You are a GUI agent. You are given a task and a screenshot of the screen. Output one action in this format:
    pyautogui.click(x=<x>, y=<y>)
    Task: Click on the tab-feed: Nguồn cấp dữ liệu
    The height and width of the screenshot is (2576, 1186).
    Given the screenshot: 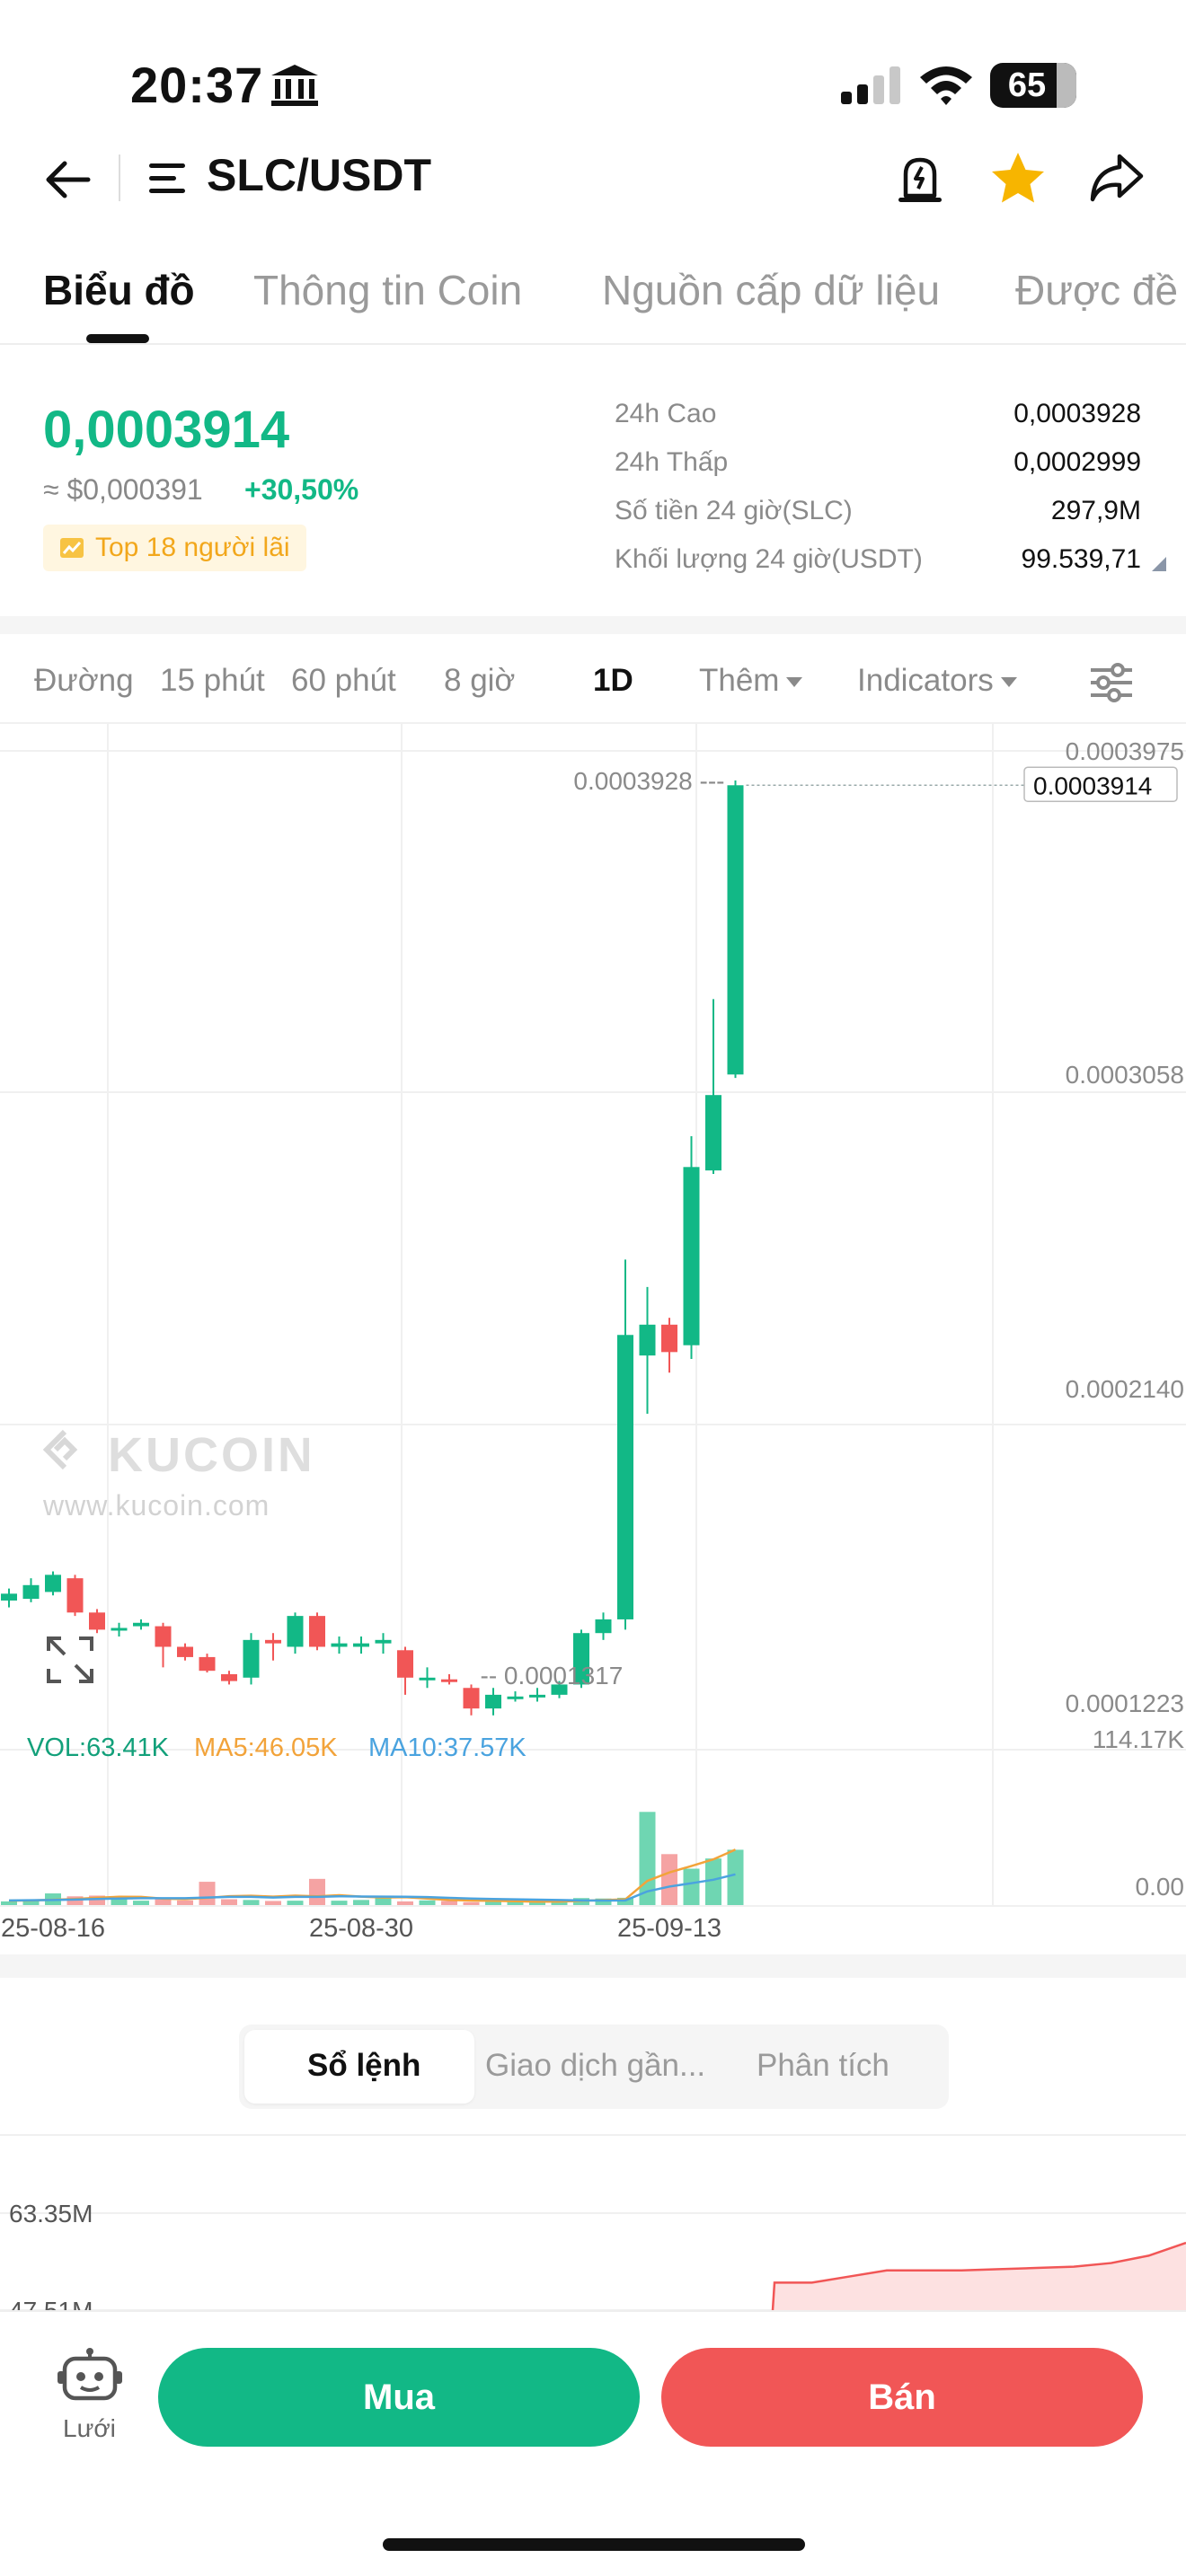 What is the action you would take?
    pyautogui.click(x=771, y=290)
    